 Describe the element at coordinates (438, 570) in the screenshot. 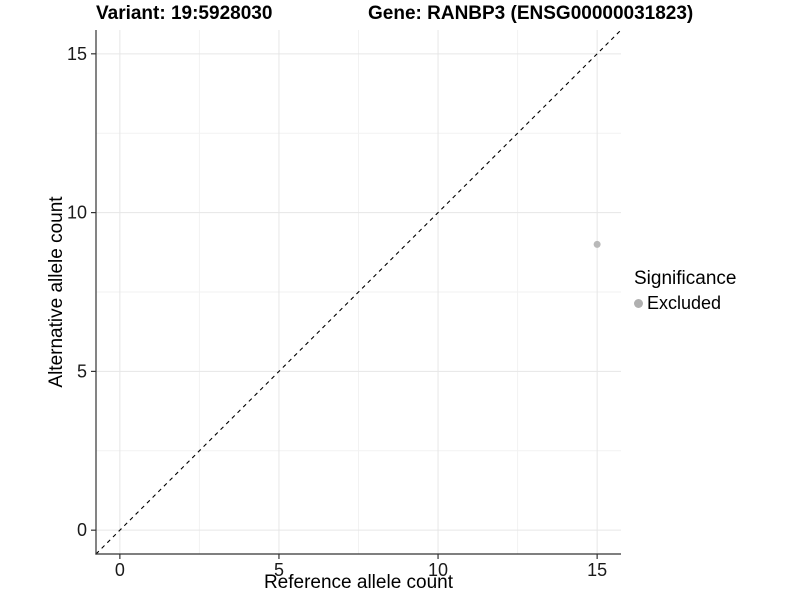

I see `x-tick-label: 10` at that location.